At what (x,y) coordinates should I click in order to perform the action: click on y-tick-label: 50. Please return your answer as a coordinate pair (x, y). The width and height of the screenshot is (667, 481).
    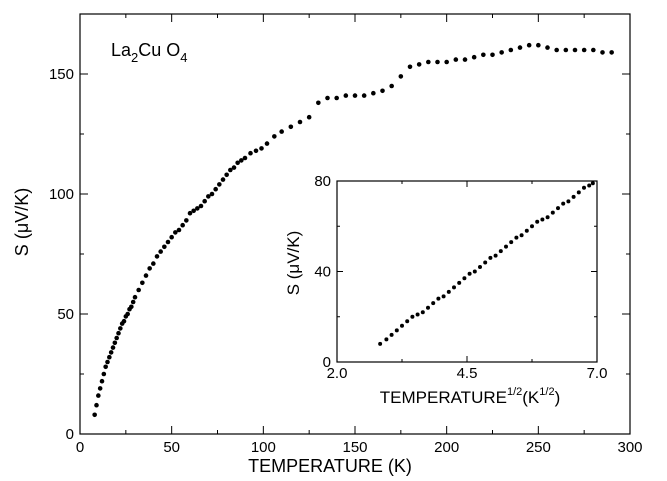
    Looking at the image, I should click on (65, 314).